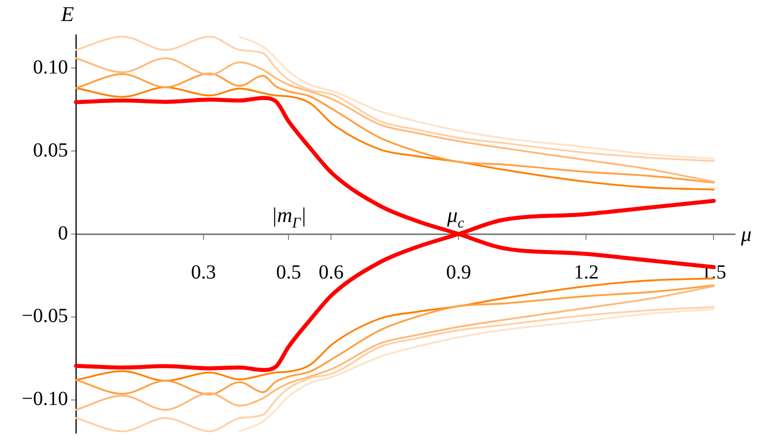 This screenshot has height=448, width=757. What do you see at coordinates (203, 272) in the screenshot?
I see `x-tick-label: 0.3` at bounding box center [203, 272].